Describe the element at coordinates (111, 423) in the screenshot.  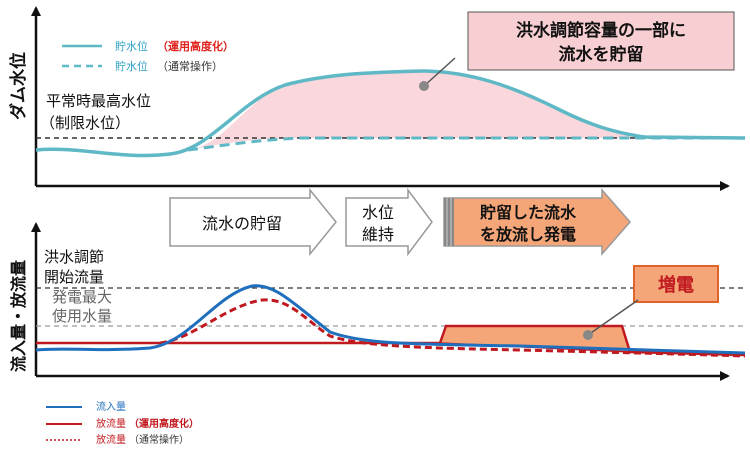
I see `legend-release-advanced-name: 放流量` at that location.